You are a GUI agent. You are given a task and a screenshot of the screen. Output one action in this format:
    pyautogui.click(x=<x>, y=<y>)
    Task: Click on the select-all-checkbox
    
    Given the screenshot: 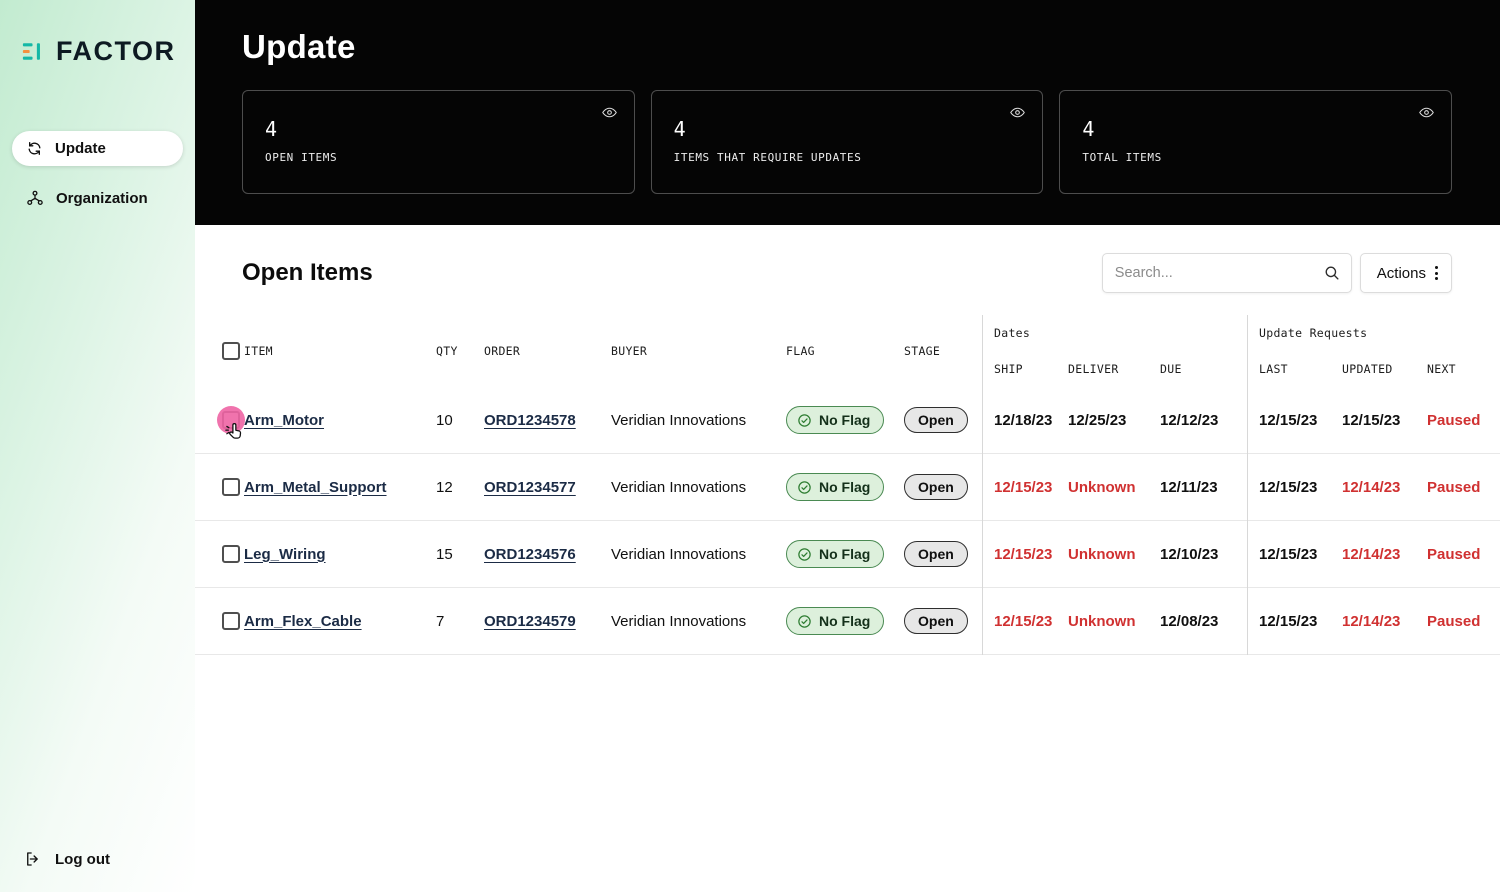 What is the action you would take?
    pyautogui.click(x=231, y=351)
    